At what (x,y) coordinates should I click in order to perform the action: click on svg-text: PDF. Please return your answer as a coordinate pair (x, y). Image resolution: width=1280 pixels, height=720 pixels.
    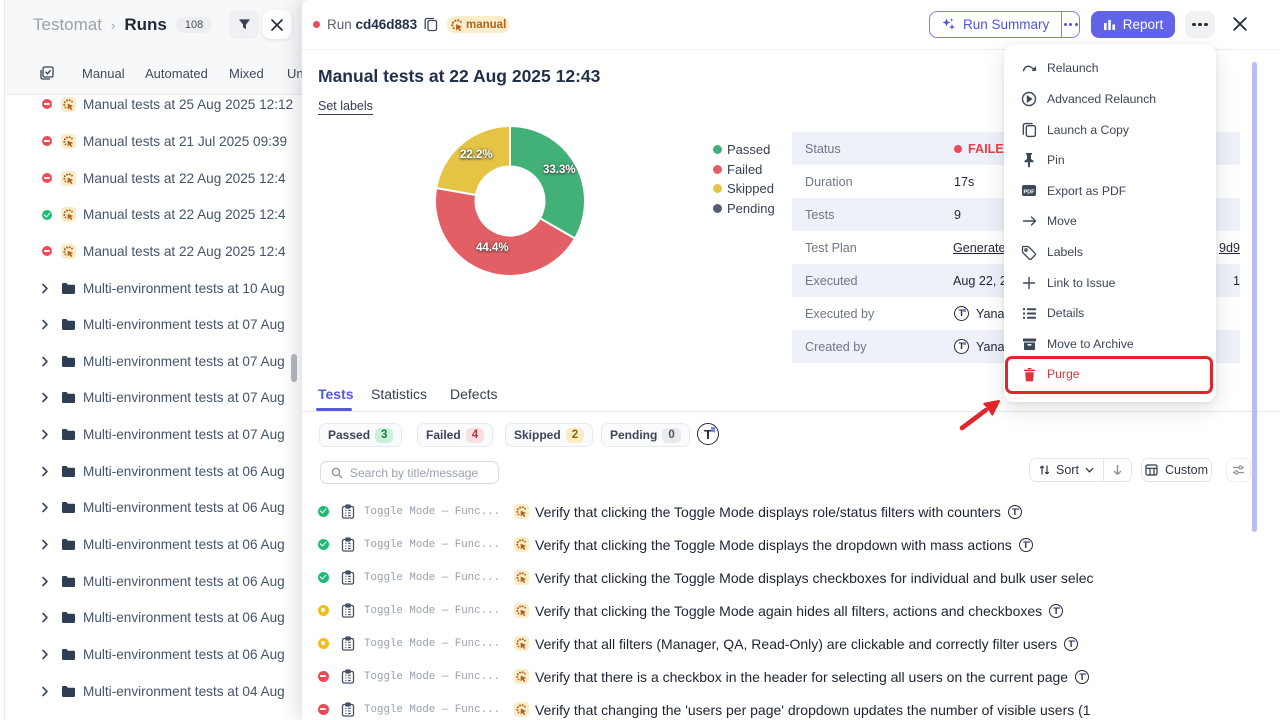
    Looking at the image, I should click on (1030, 193).